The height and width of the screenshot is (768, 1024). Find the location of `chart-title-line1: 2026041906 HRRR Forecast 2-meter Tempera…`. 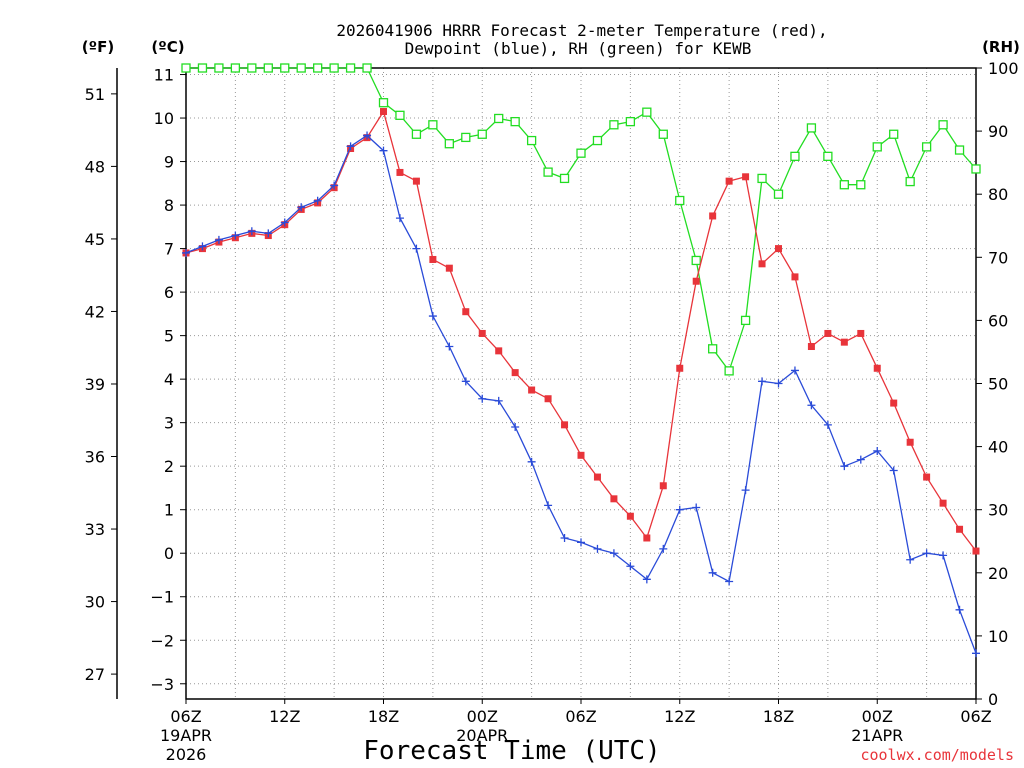

chart-title-line1: 2026041906 HRRR Forecast 2-meter Tempera… is located at coordinates (581, 30).